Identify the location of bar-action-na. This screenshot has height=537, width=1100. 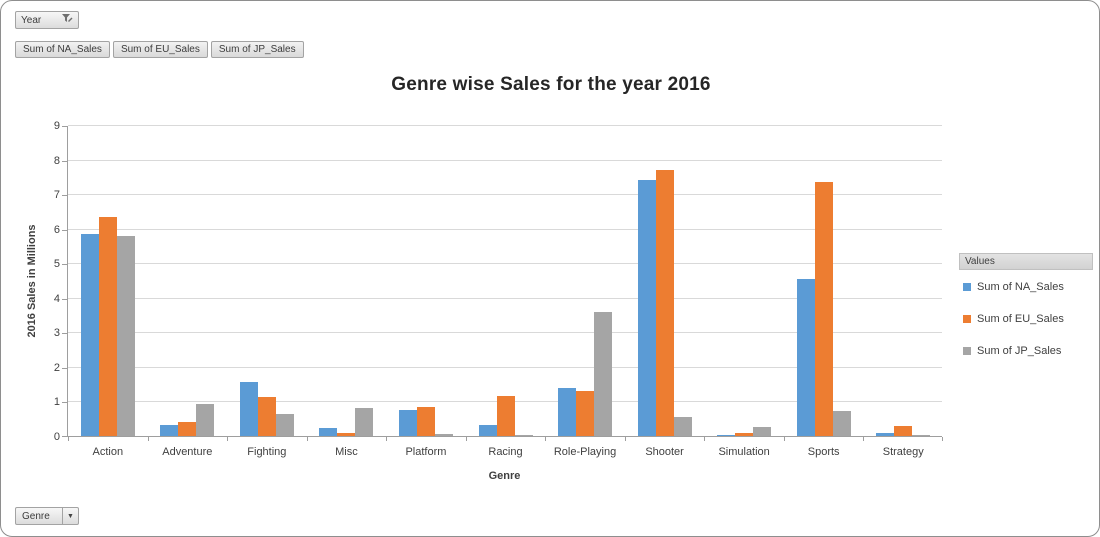
(89, 334).